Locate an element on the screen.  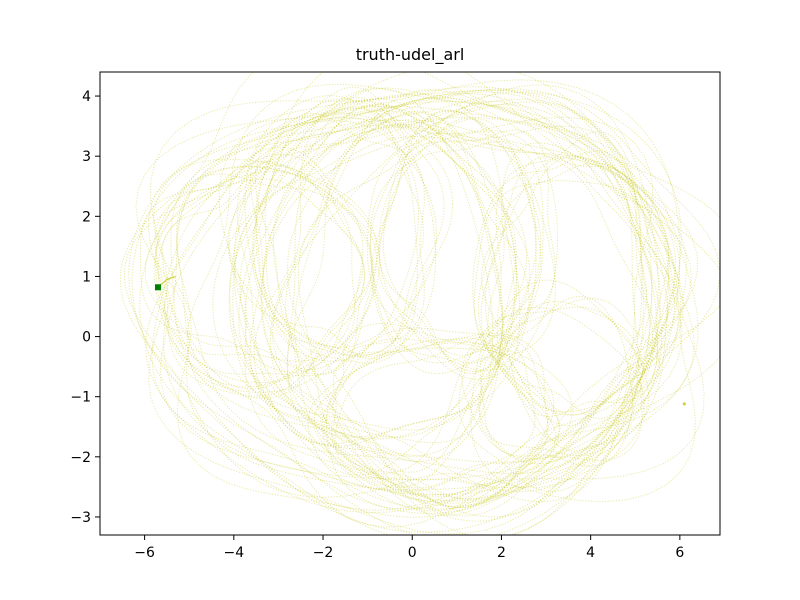
x-tick-label: −2 is located at coordinates (323, 553).